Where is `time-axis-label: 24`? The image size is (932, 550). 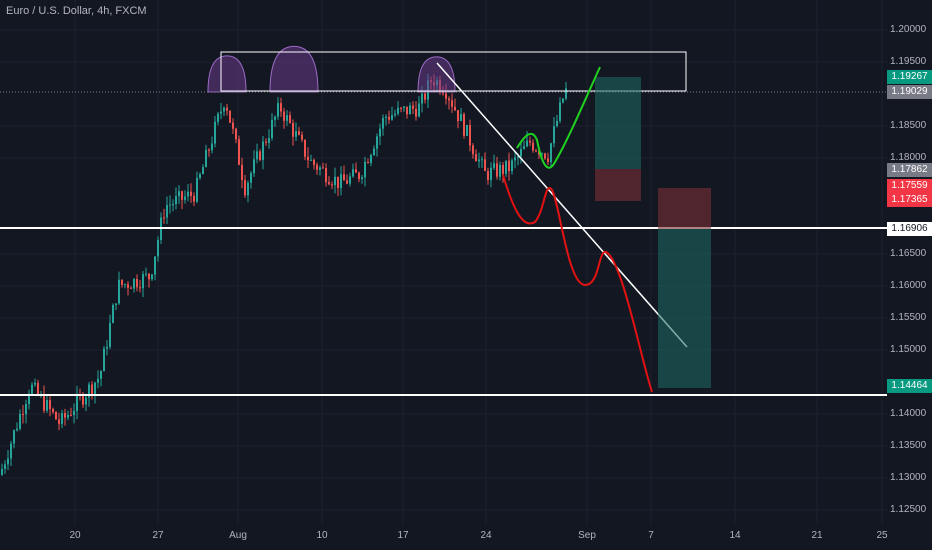
time-axis-label: 24 is located at coordinates (486, 535).